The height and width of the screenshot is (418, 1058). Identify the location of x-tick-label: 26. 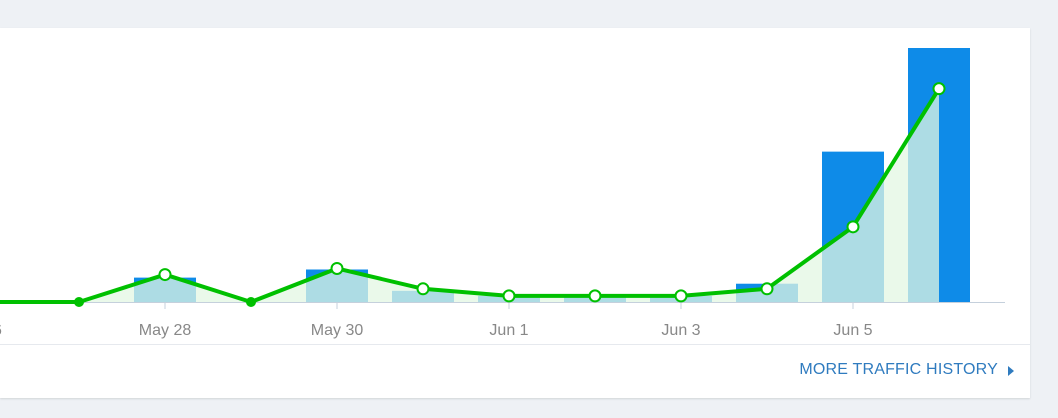
(1, 330).